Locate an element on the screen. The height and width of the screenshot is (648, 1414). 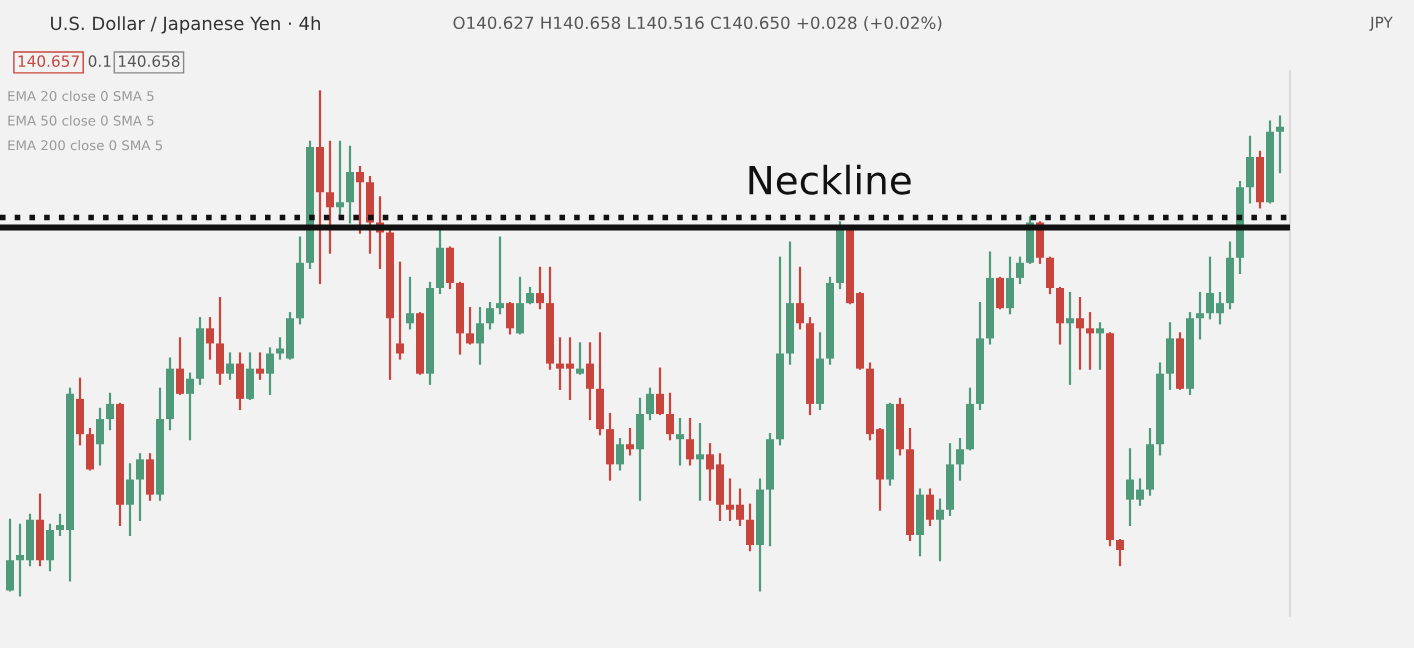
text: O140.627 H140.658 L140.516 C140.650 +0.028 (+0.02%) is located at coordinates (697, 24).